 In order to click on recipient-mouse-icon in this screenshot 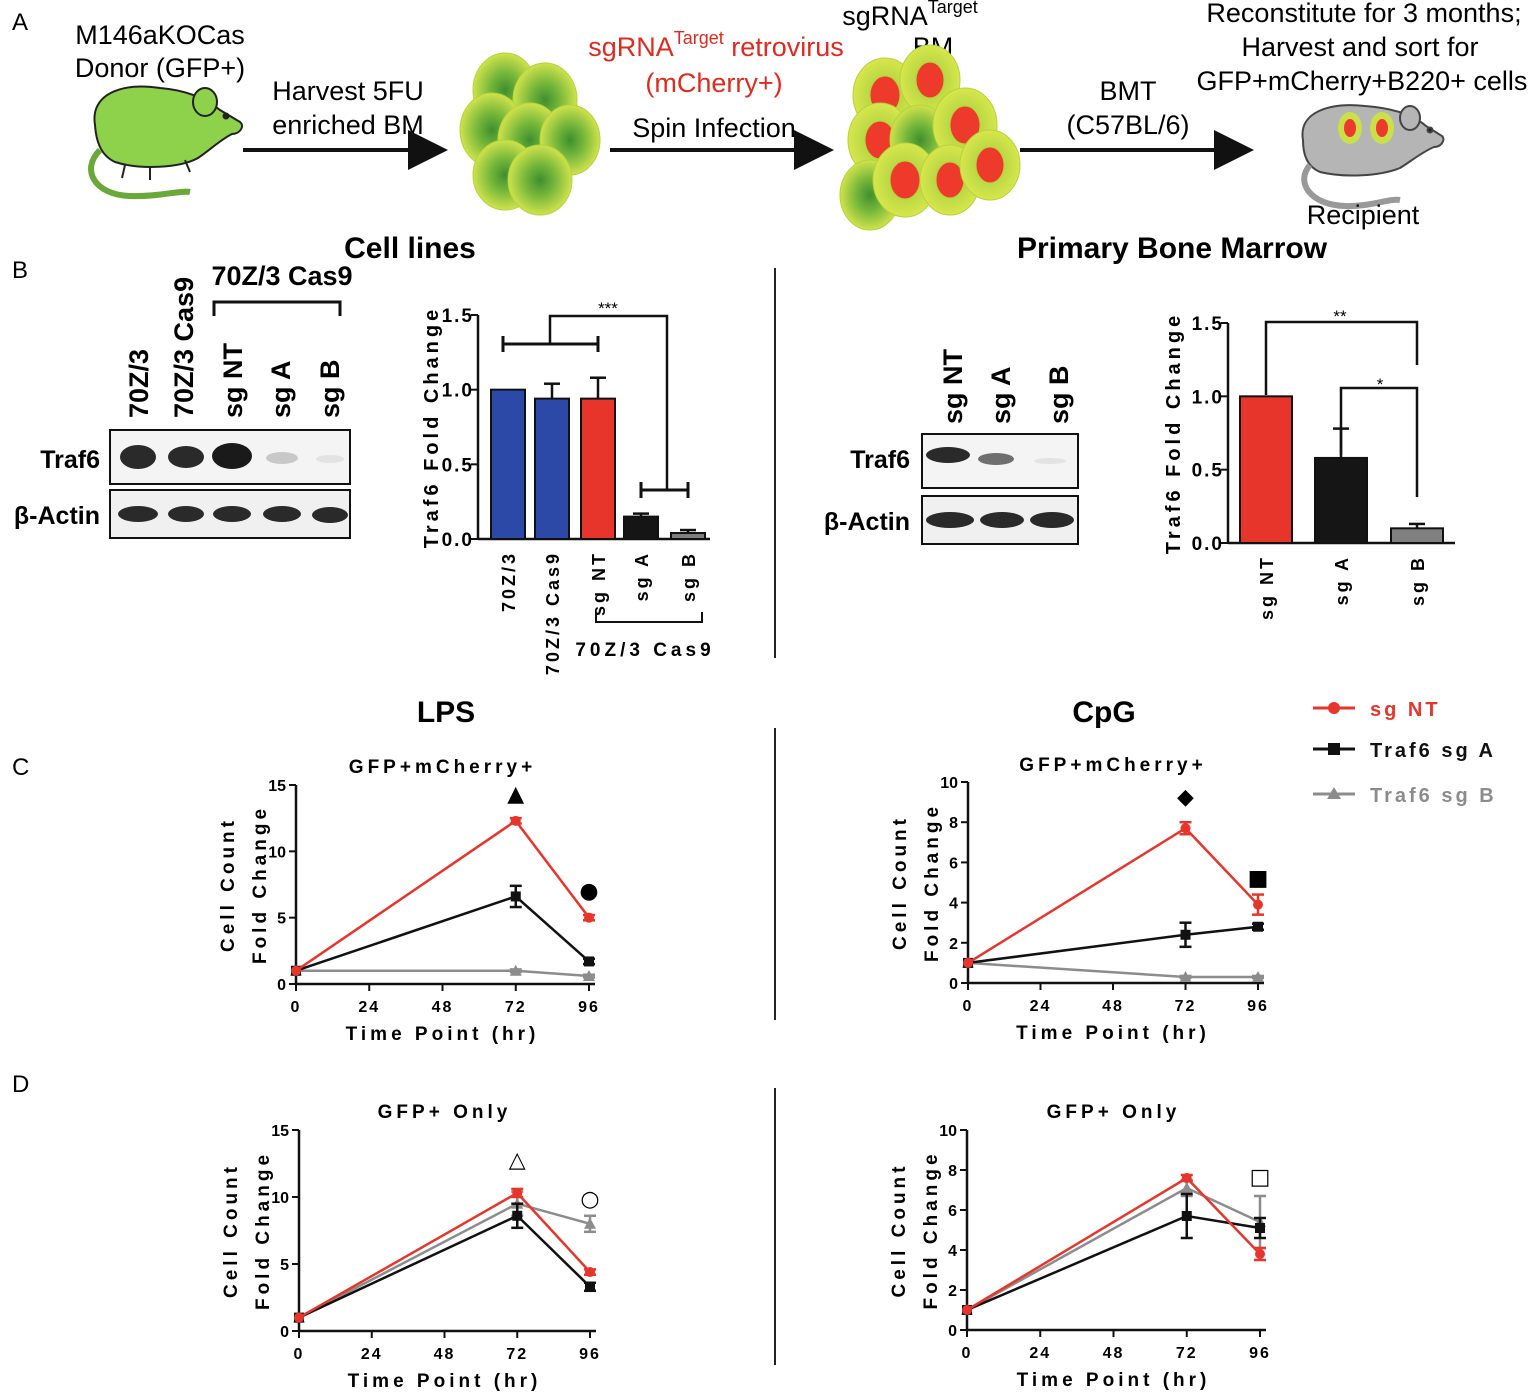, I will do `click(1373, 157)`.